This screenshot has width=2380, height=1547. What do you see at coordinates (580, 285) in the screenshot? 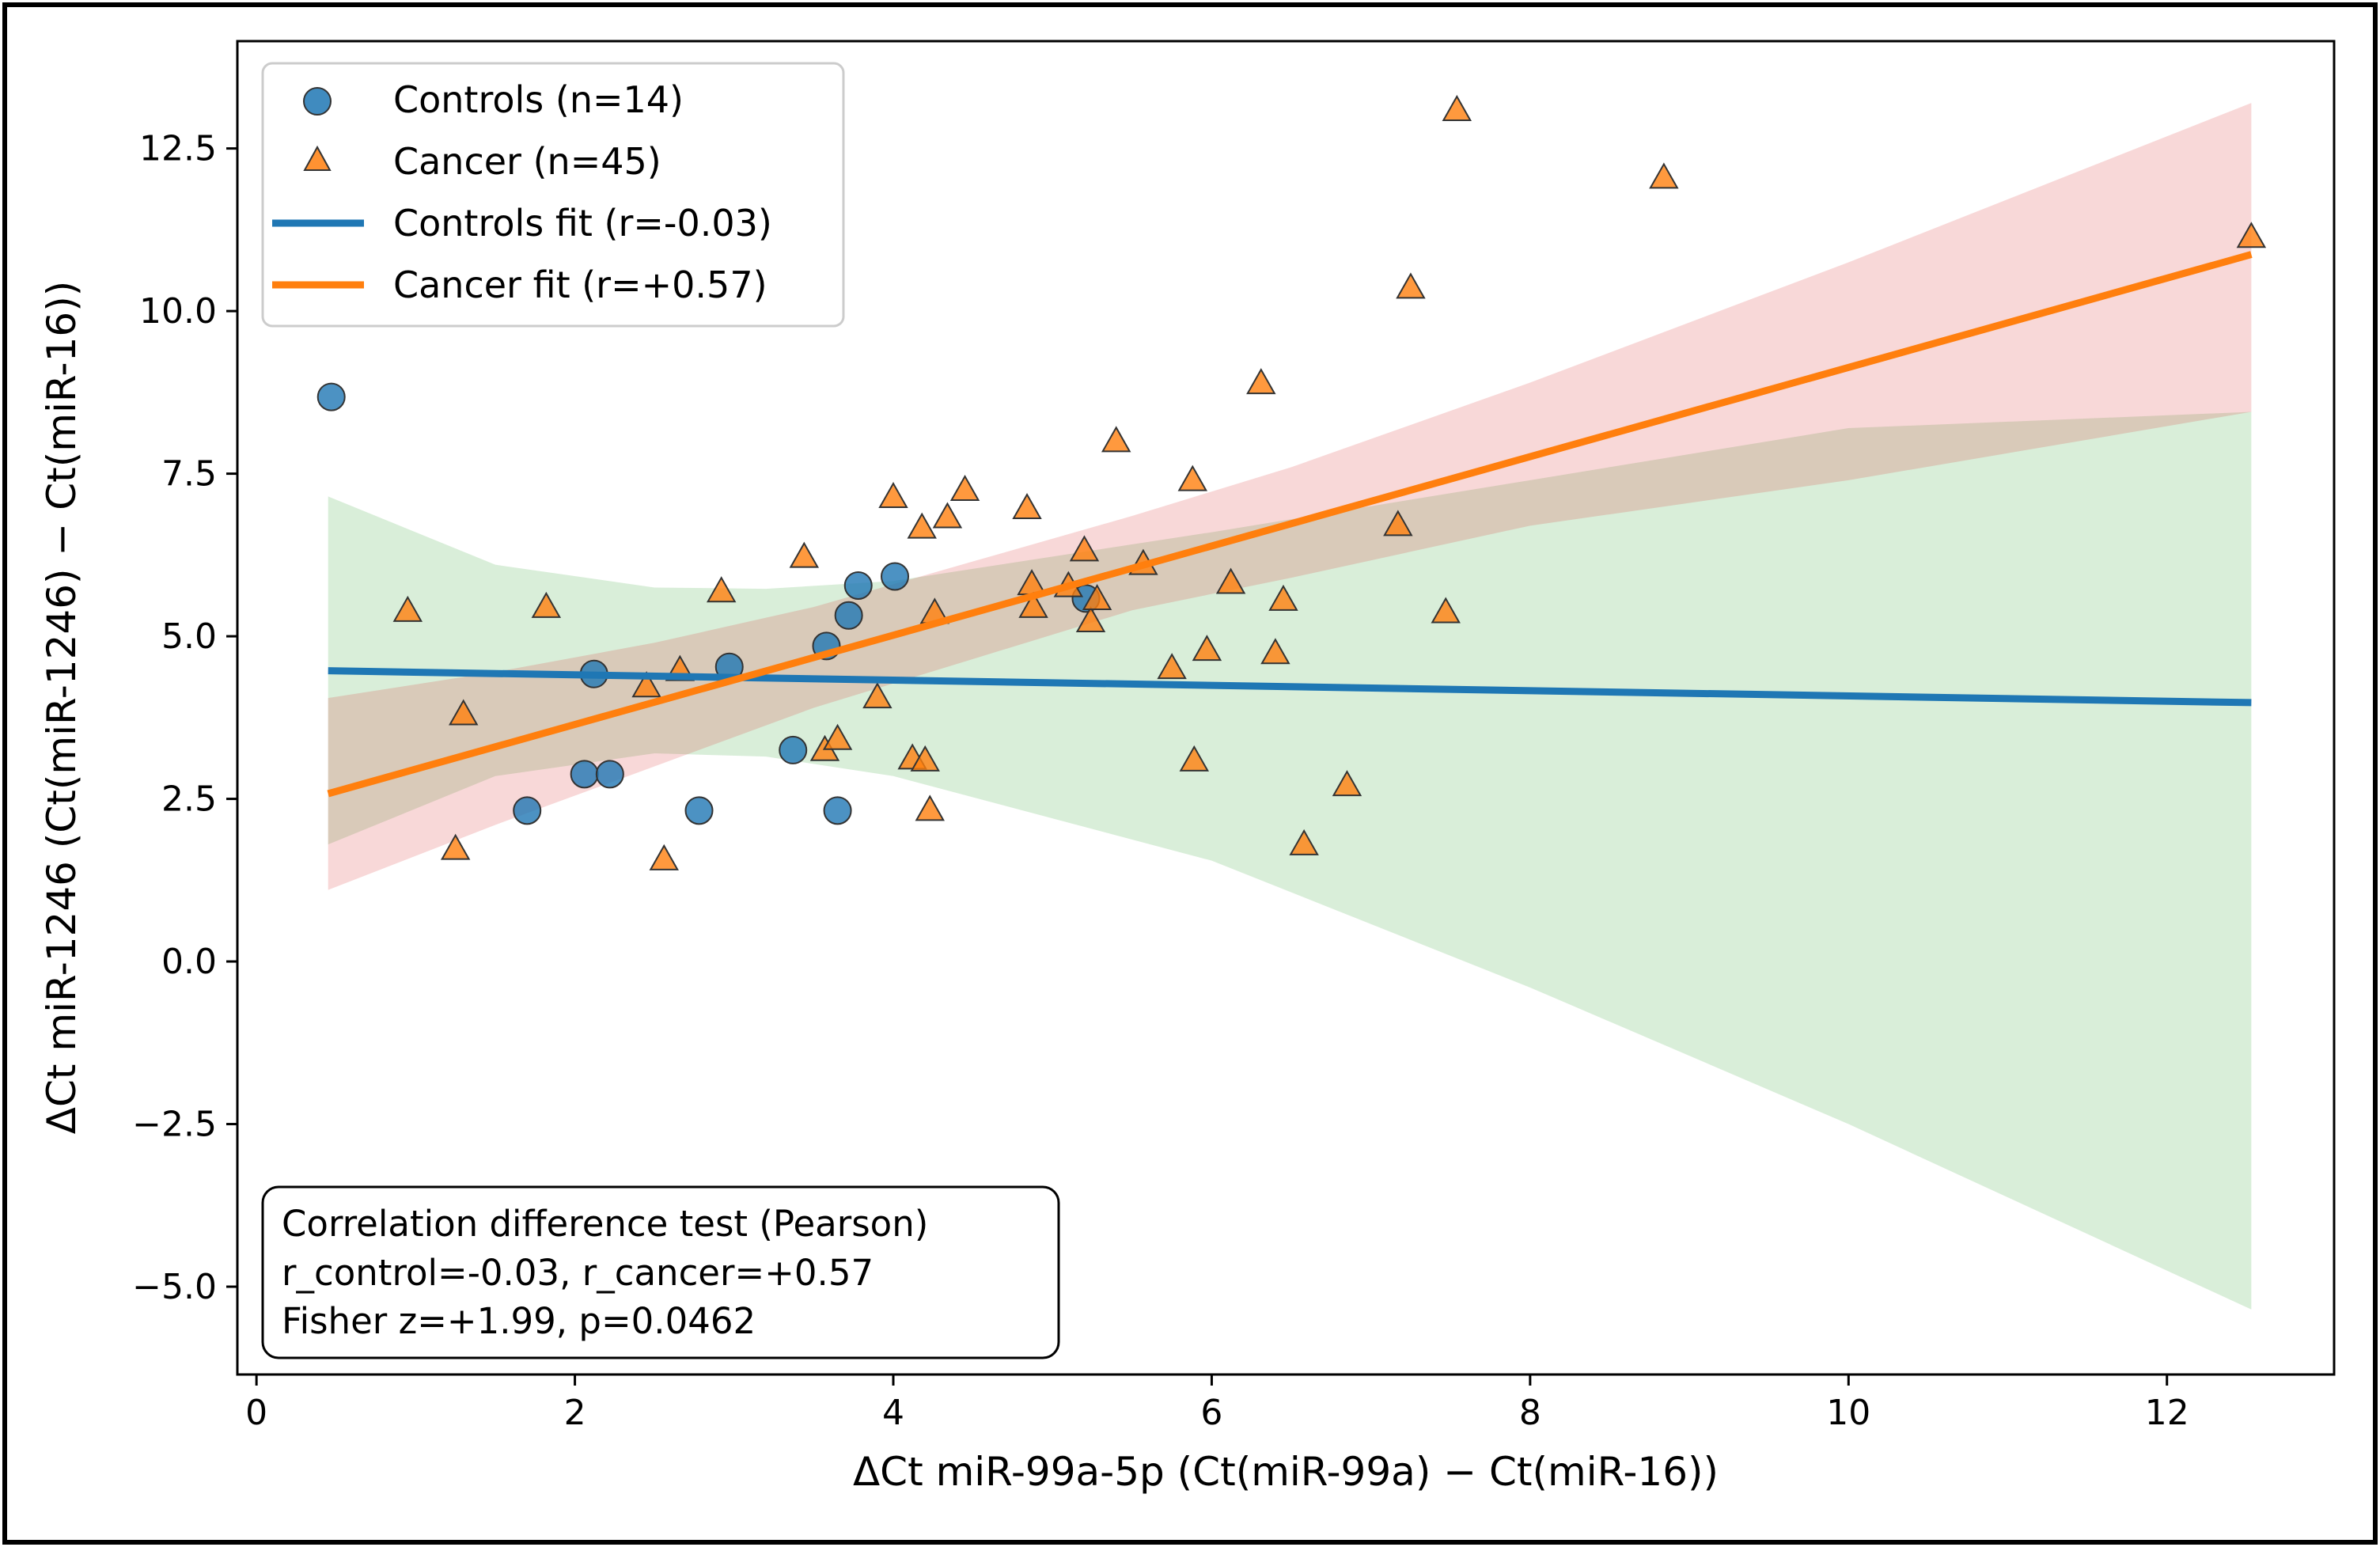
I see `legend-cancer-fit-label: Cancer fit (r=+0.57)` at bounding box center [580, 285].